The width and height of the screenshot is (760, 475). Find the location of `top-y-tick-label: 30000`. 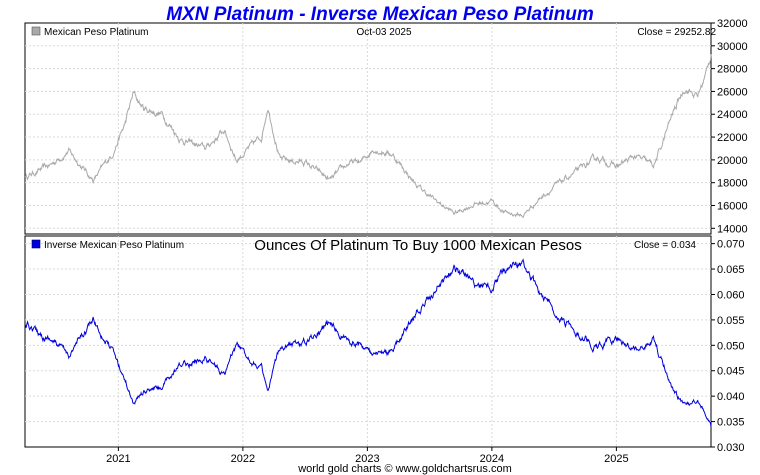

top-y-tick-label: 30000 is located at coordinates (732, 47).